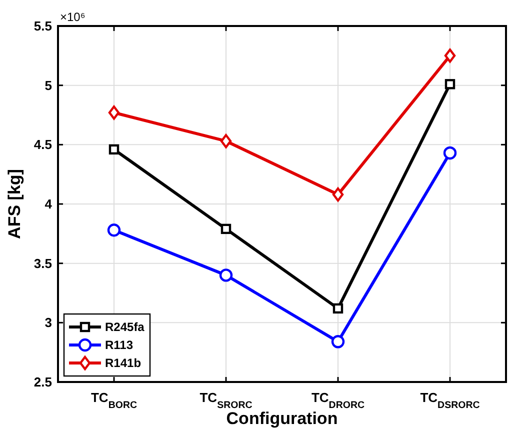  I want to click on y-tick-label: 5, so click(48, 85).